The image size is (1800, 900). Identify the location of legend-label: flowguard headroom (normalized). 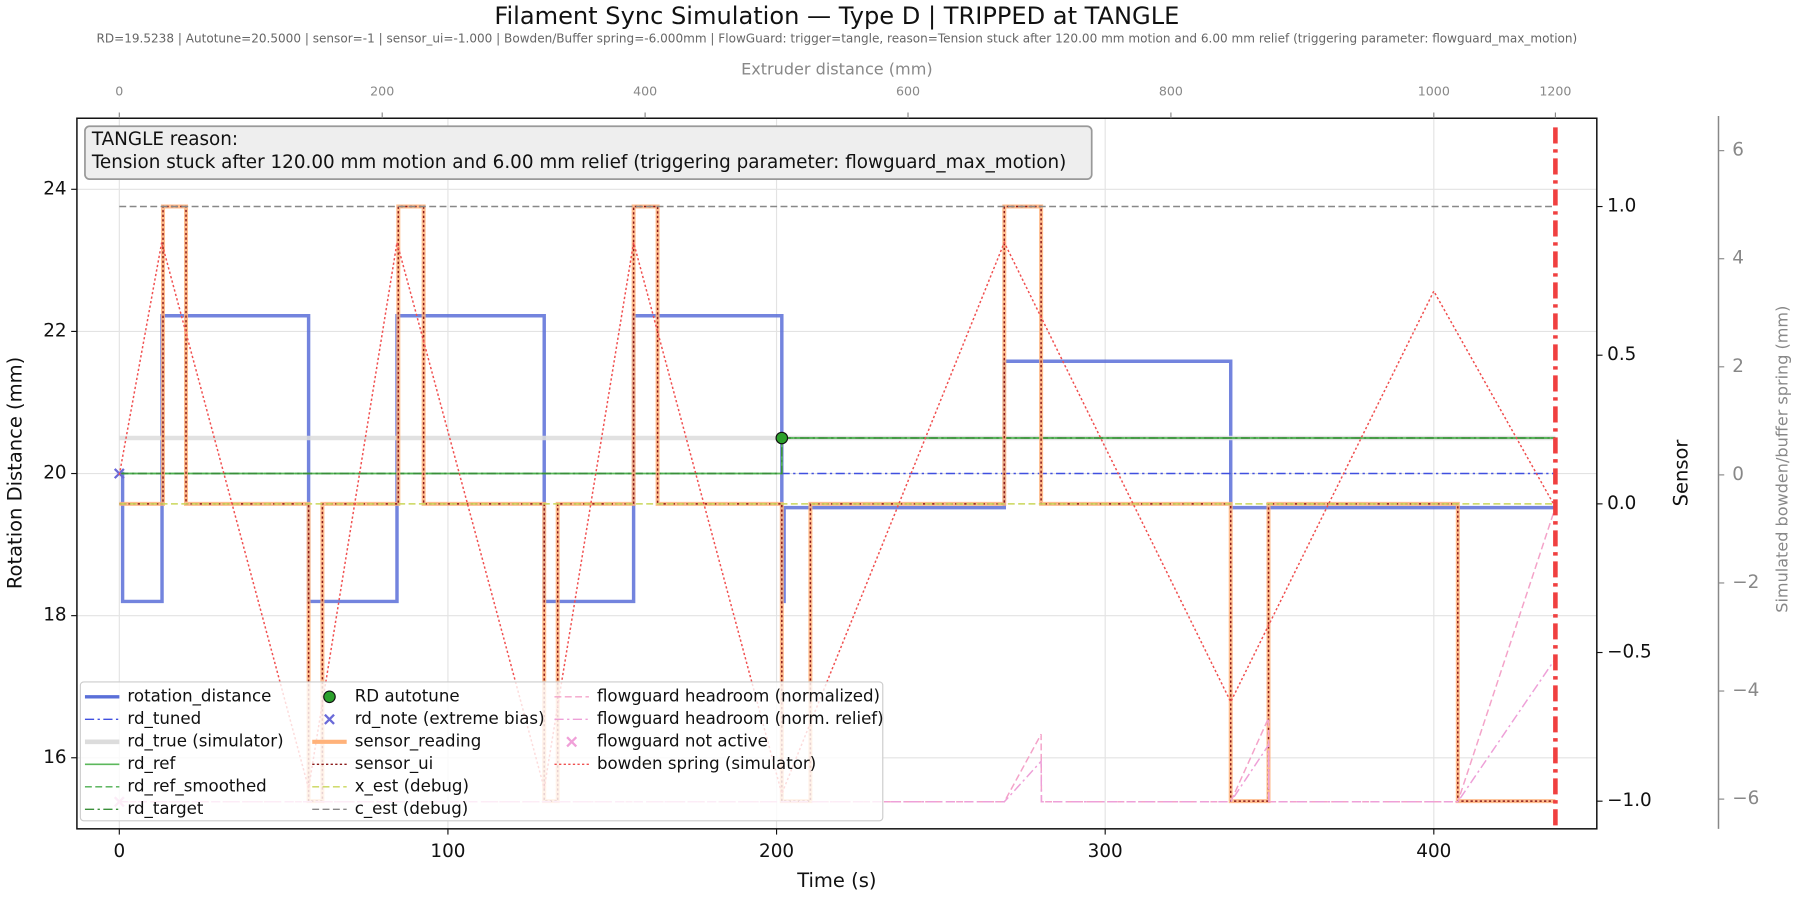
(738, 695).